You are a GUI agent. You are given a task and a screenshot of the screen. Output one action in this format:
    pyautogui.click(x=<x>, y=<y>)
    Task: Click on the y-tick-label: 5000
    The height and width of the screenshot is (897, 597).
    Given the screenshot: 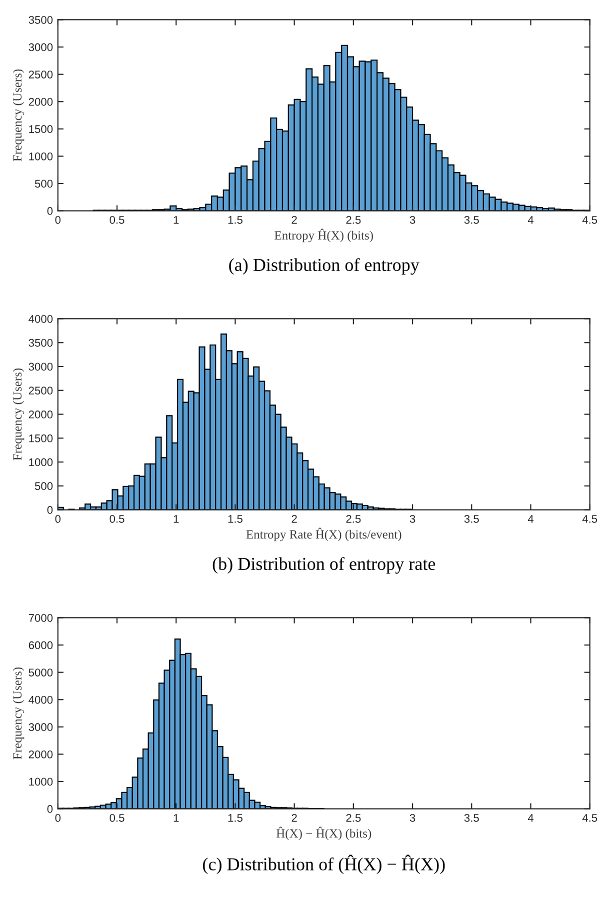 What is the action you would take?
    pyautogui.click(x=40, y=672)
    